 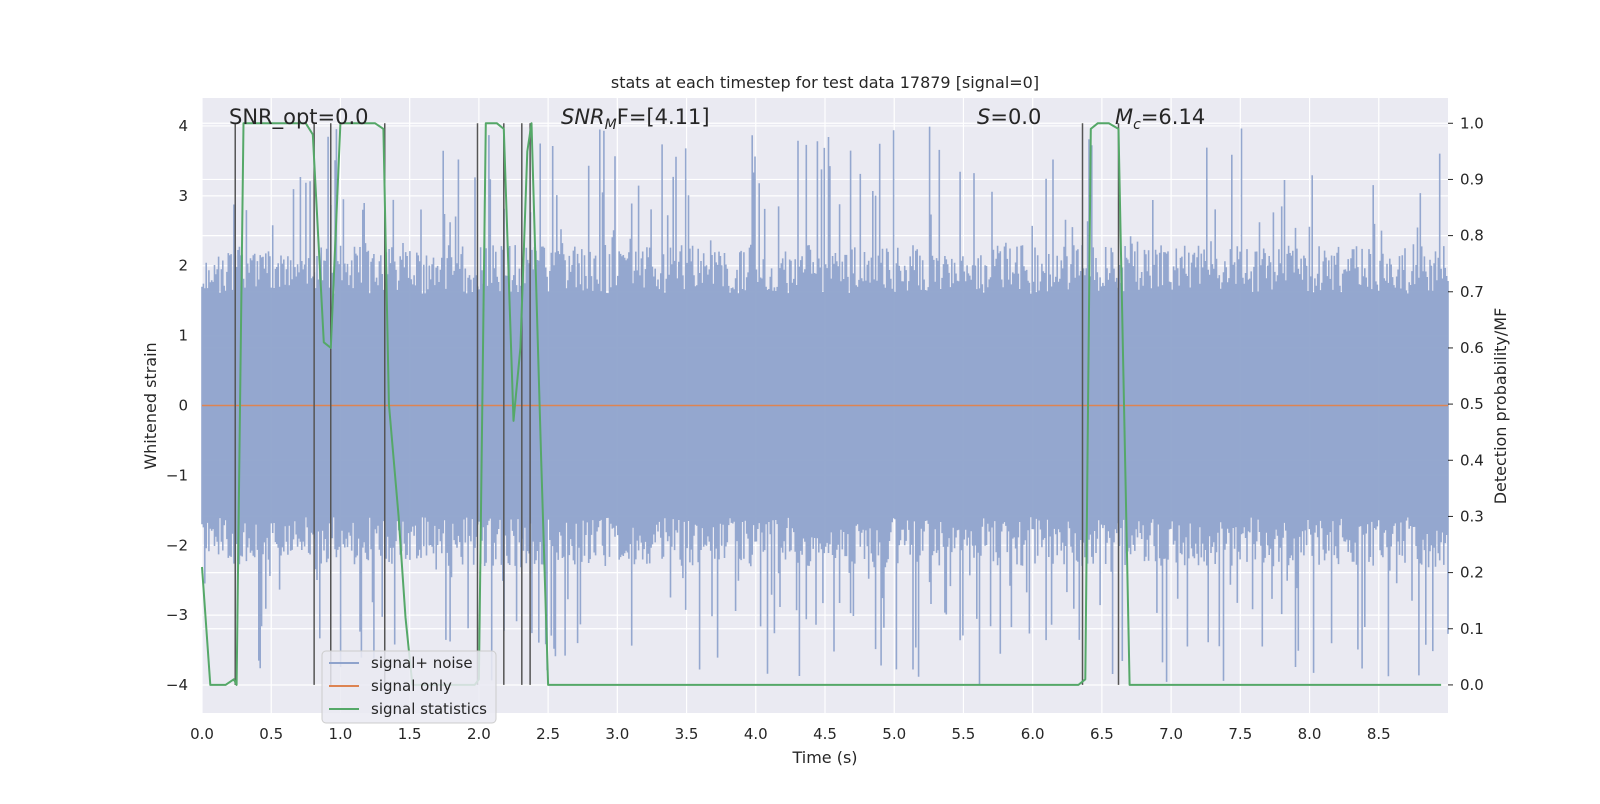 I want to click on legend-label-noise: signal+ noise, so click(x=422, y=663).